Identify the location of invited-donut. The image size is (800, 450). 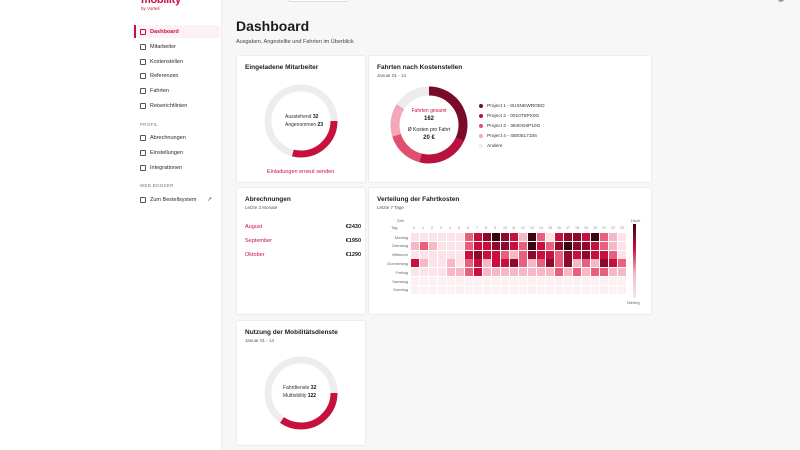
(301, 121).